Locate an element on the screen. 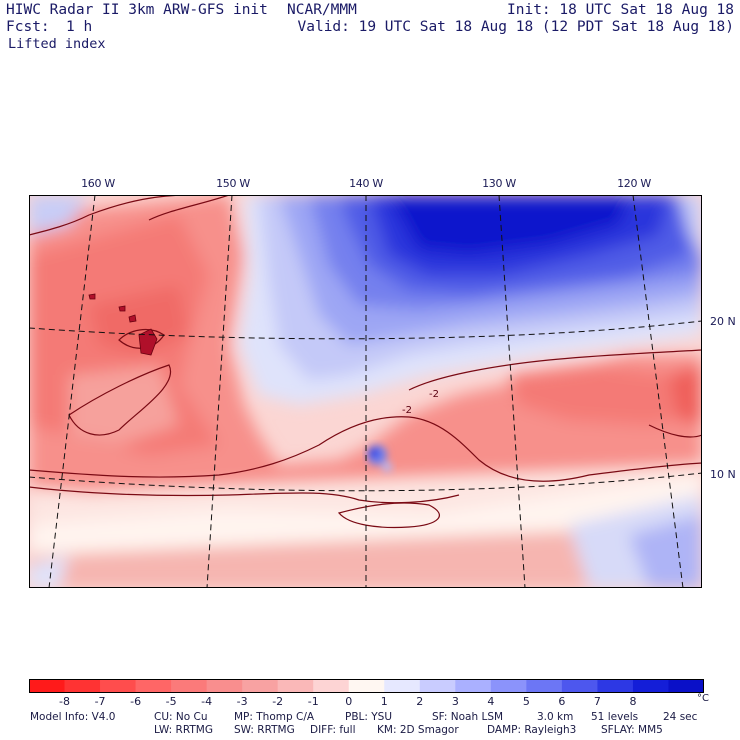 Image resolution: width=740 pixels, height=740 pixels. model-km: KM: 2D Smagor is located at coordinates (418, 730).